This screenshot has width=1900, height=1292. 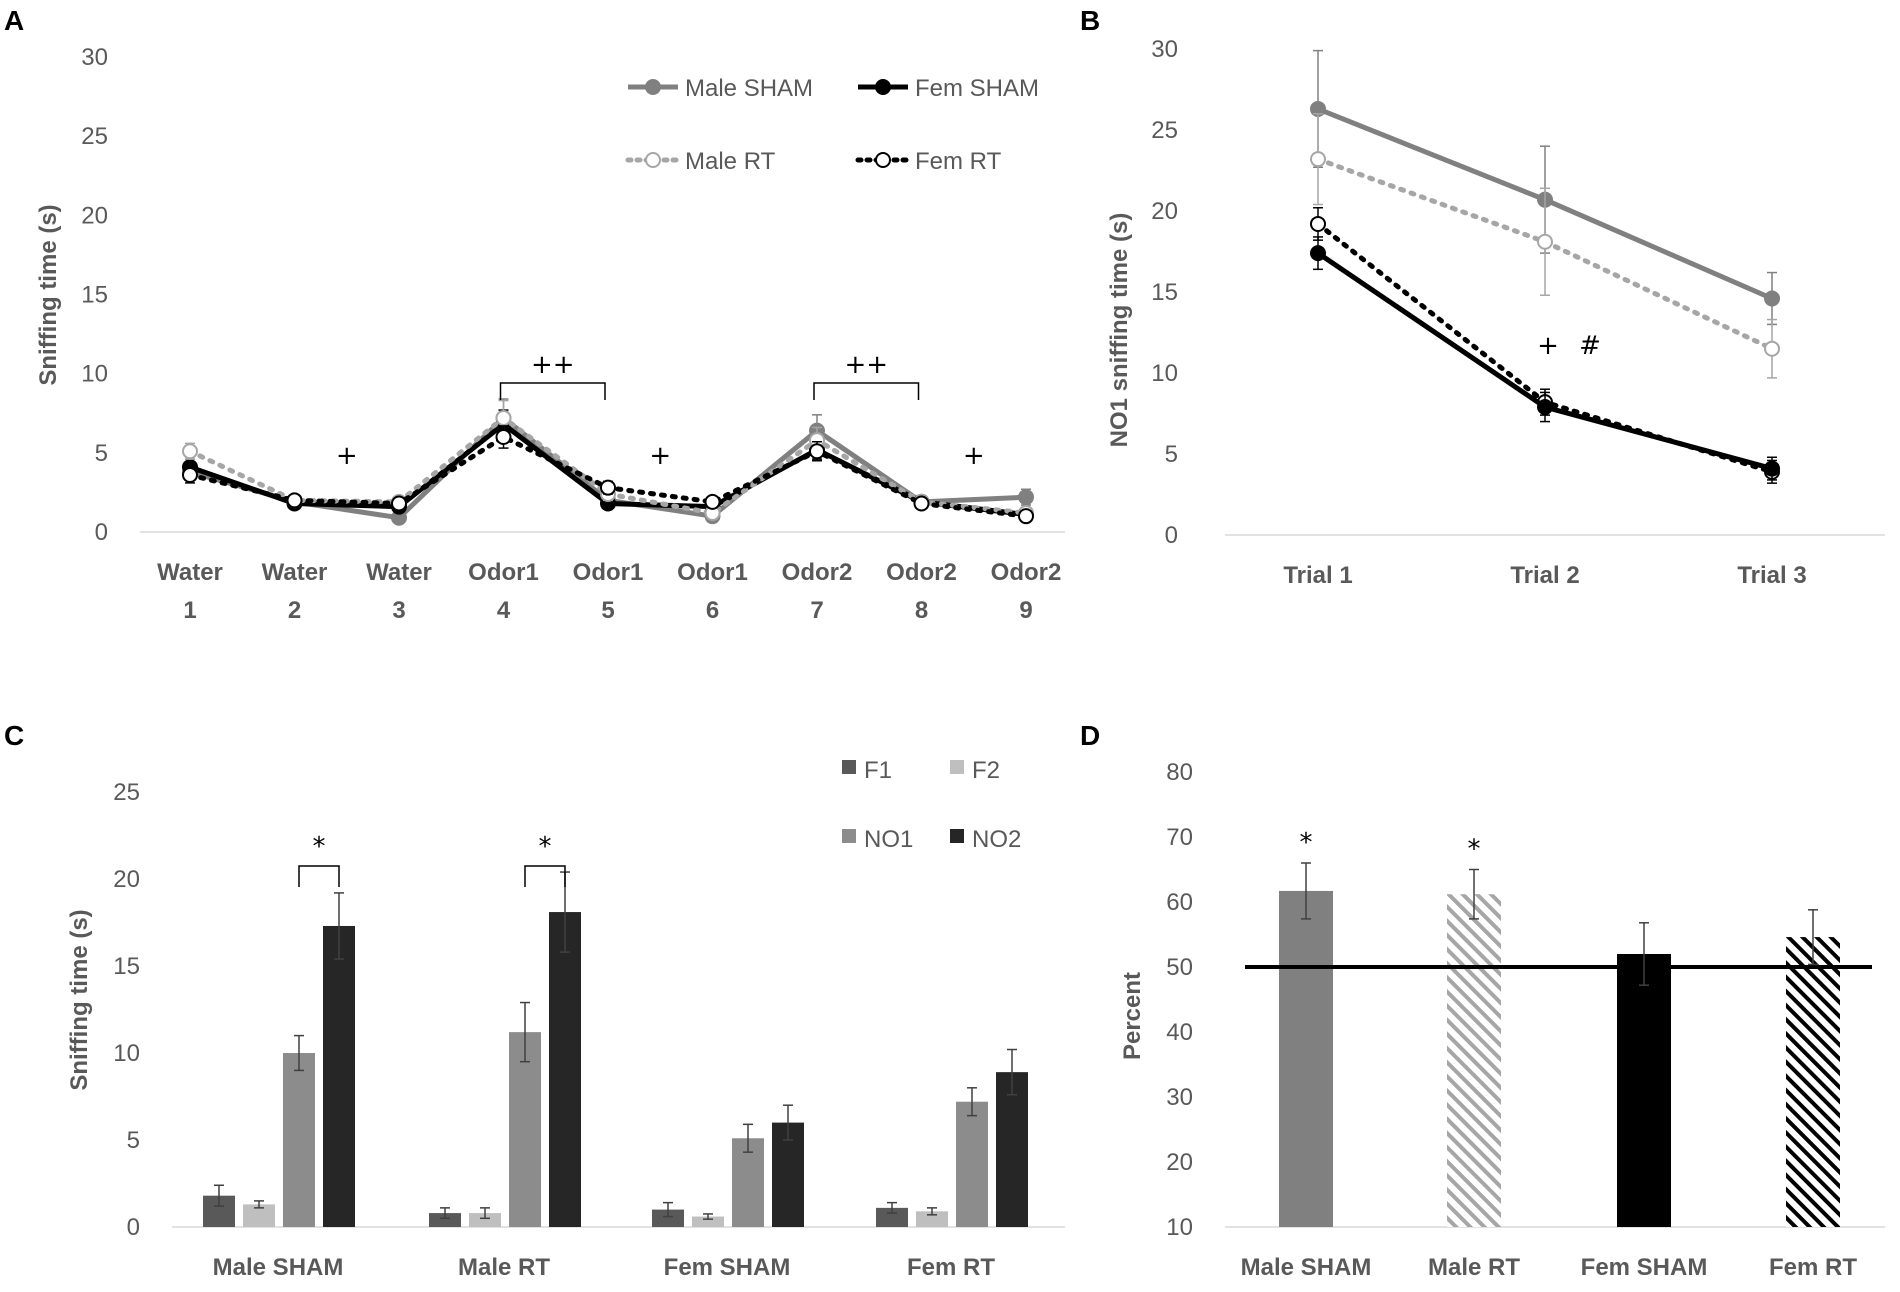 I want to click on panel-d-ytick-60: 60, so click(x=1179, y=902).